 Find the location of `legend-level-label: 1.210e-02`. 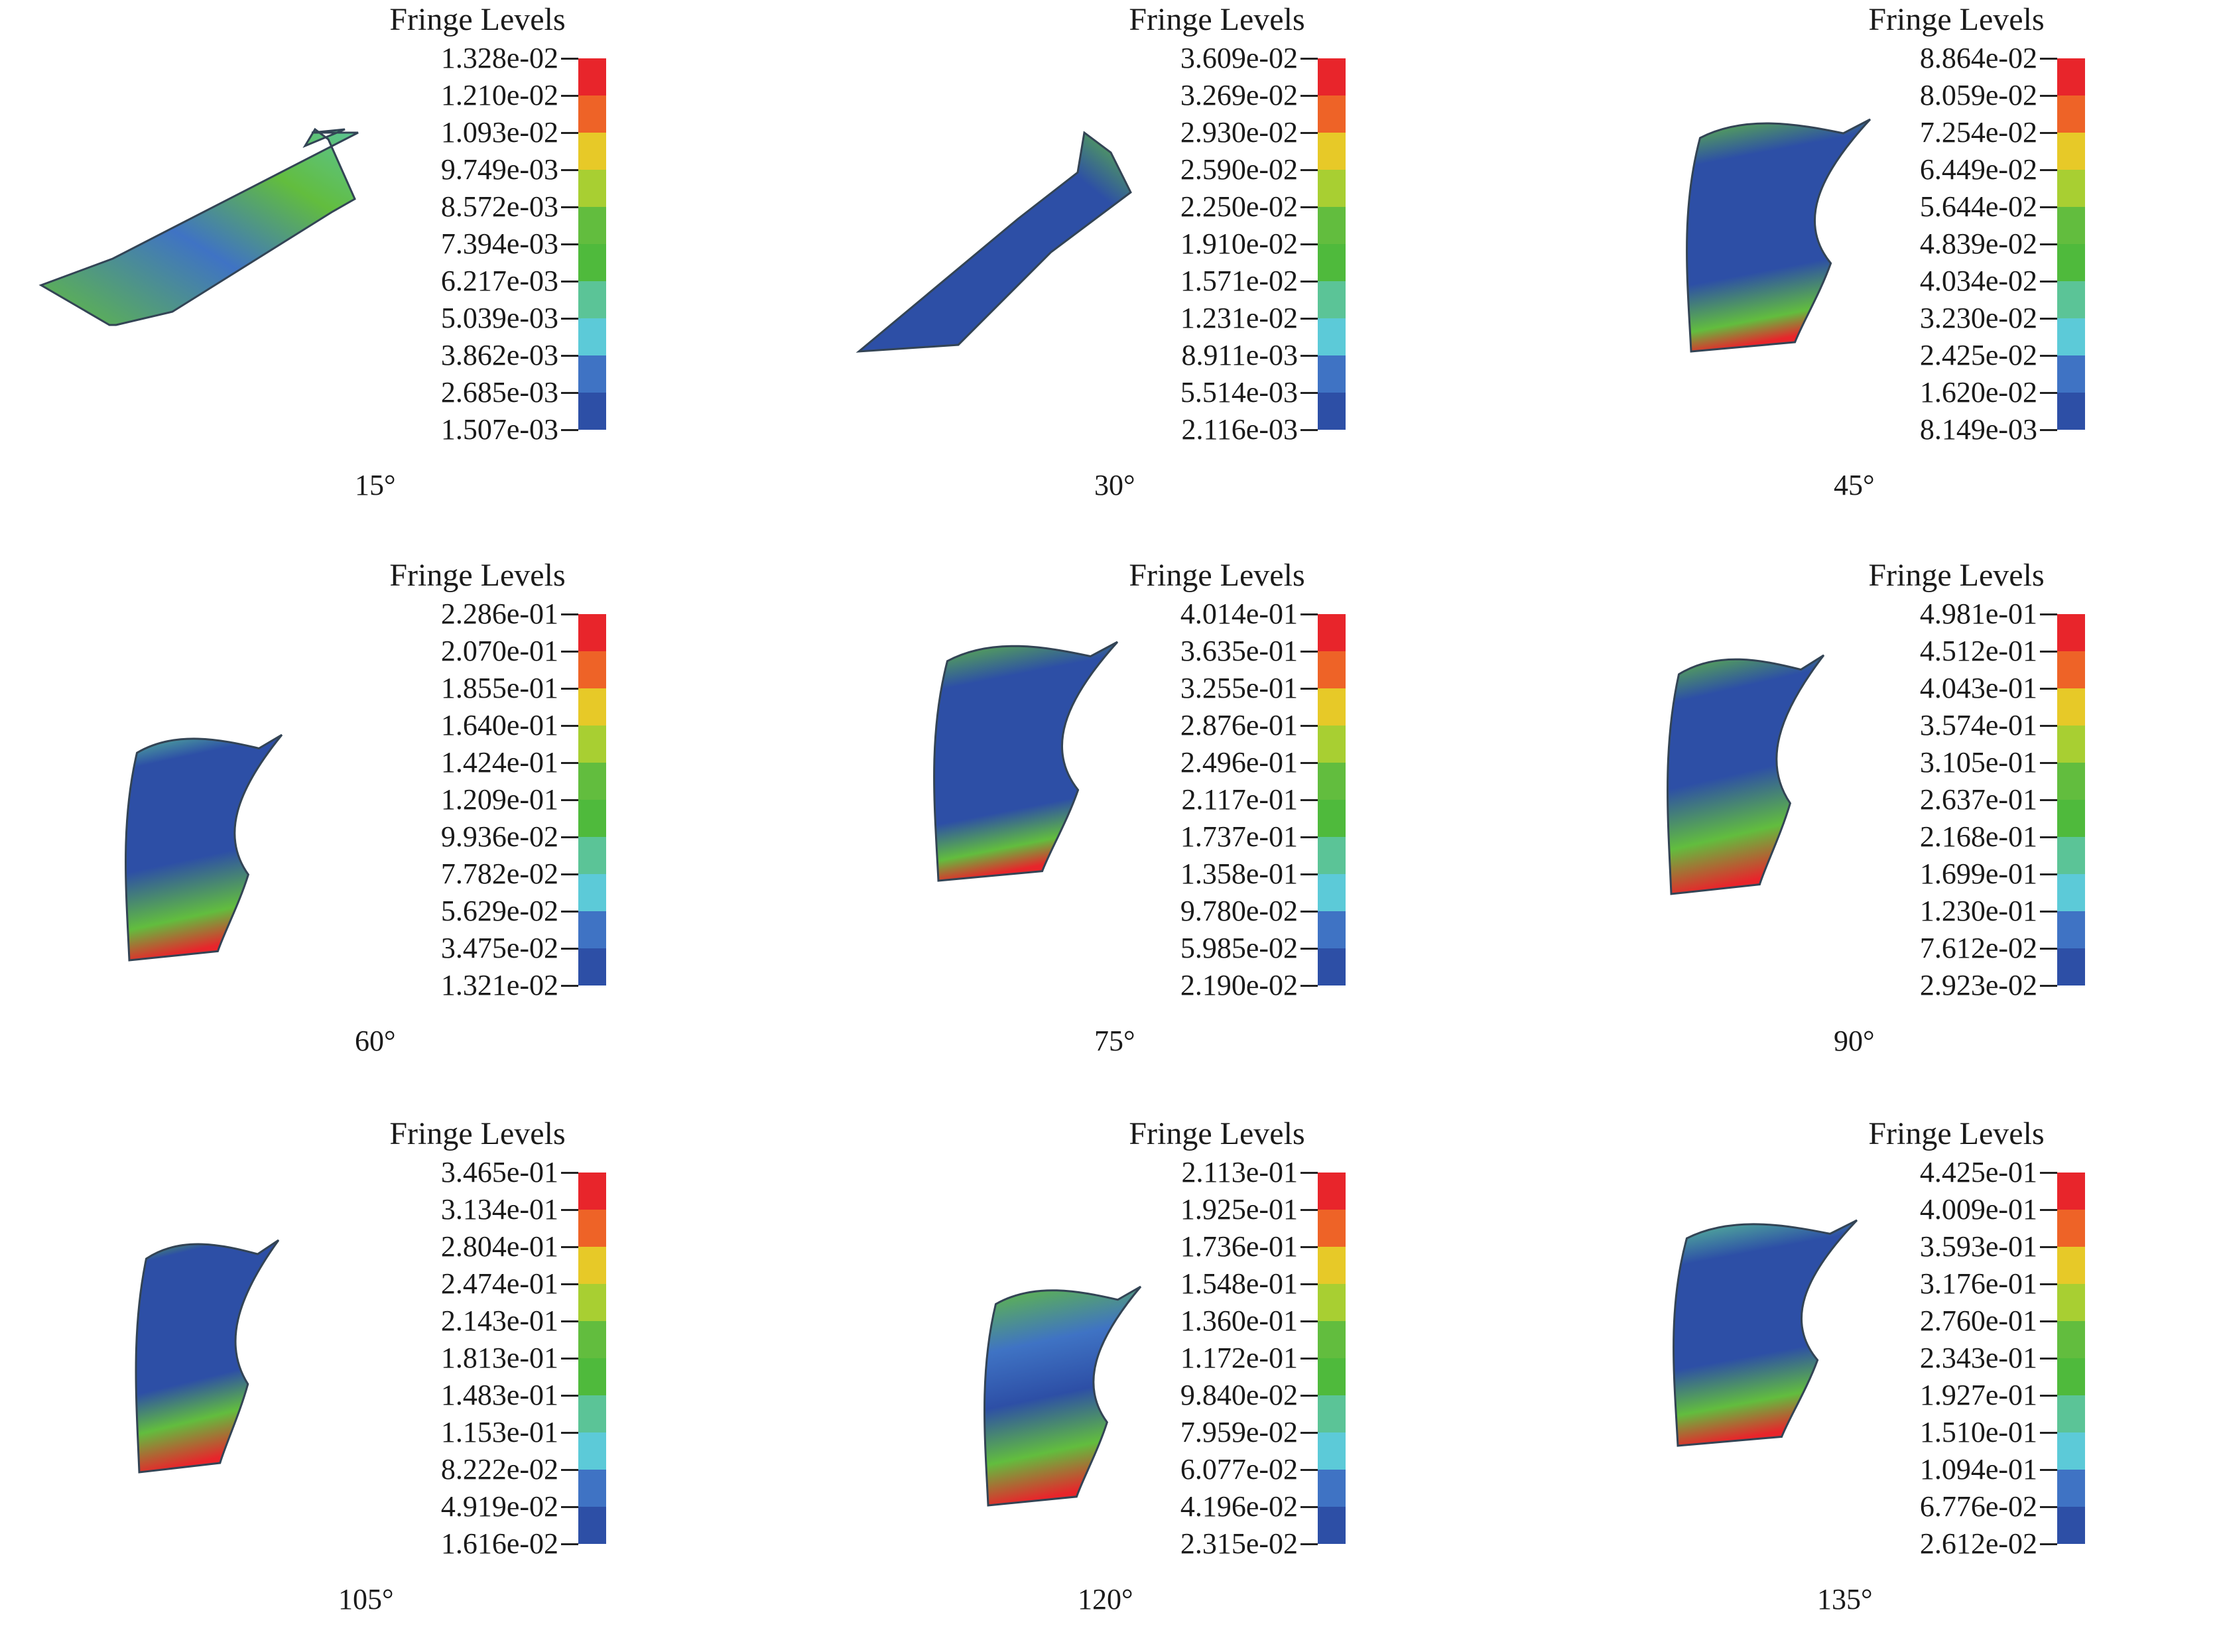

legend-level-label: 1.210e-02 is located at coordinates (499, 95).